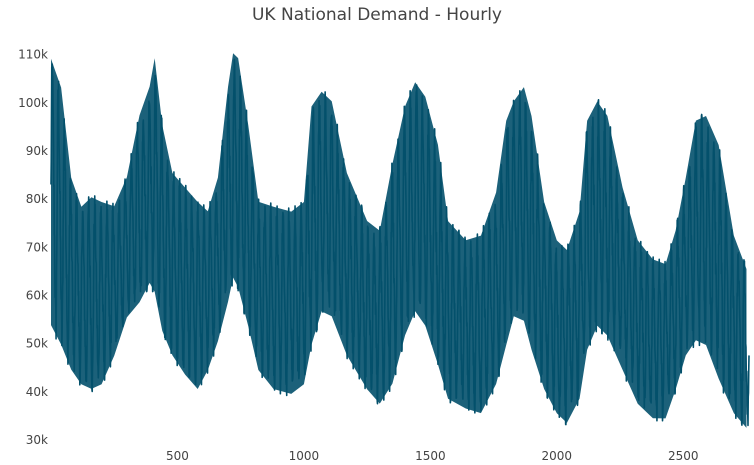 The height and width of the screenshot is (465, 754). I want to click on y-tick-label: 70k, so click(37, 247).